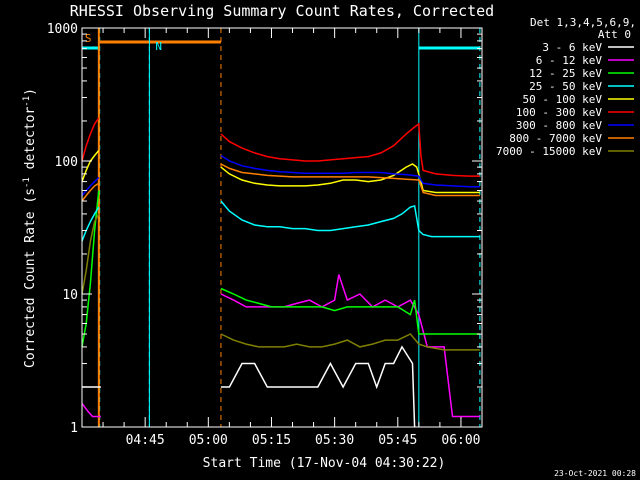 This screenshot has width=640, height=480. Describe the element at coordinates (595, 473) in the screenshot. I see `footer-date: 23-Oct-2021 00:28` at that location.